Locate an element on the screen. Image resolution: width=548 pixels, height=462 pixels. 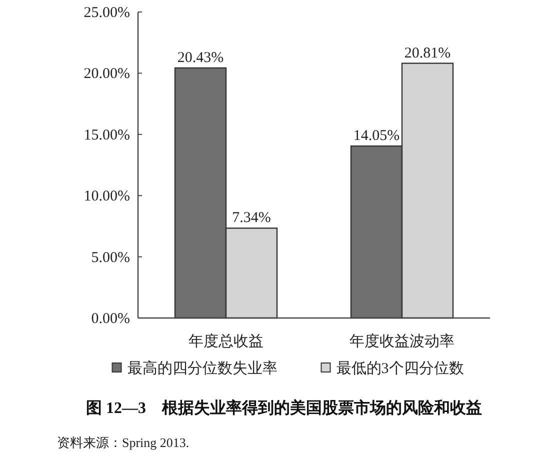
title: 图 12—3 根据失业率得到的美国股票市场的风险和收益 is located at coordinates (284, 408).